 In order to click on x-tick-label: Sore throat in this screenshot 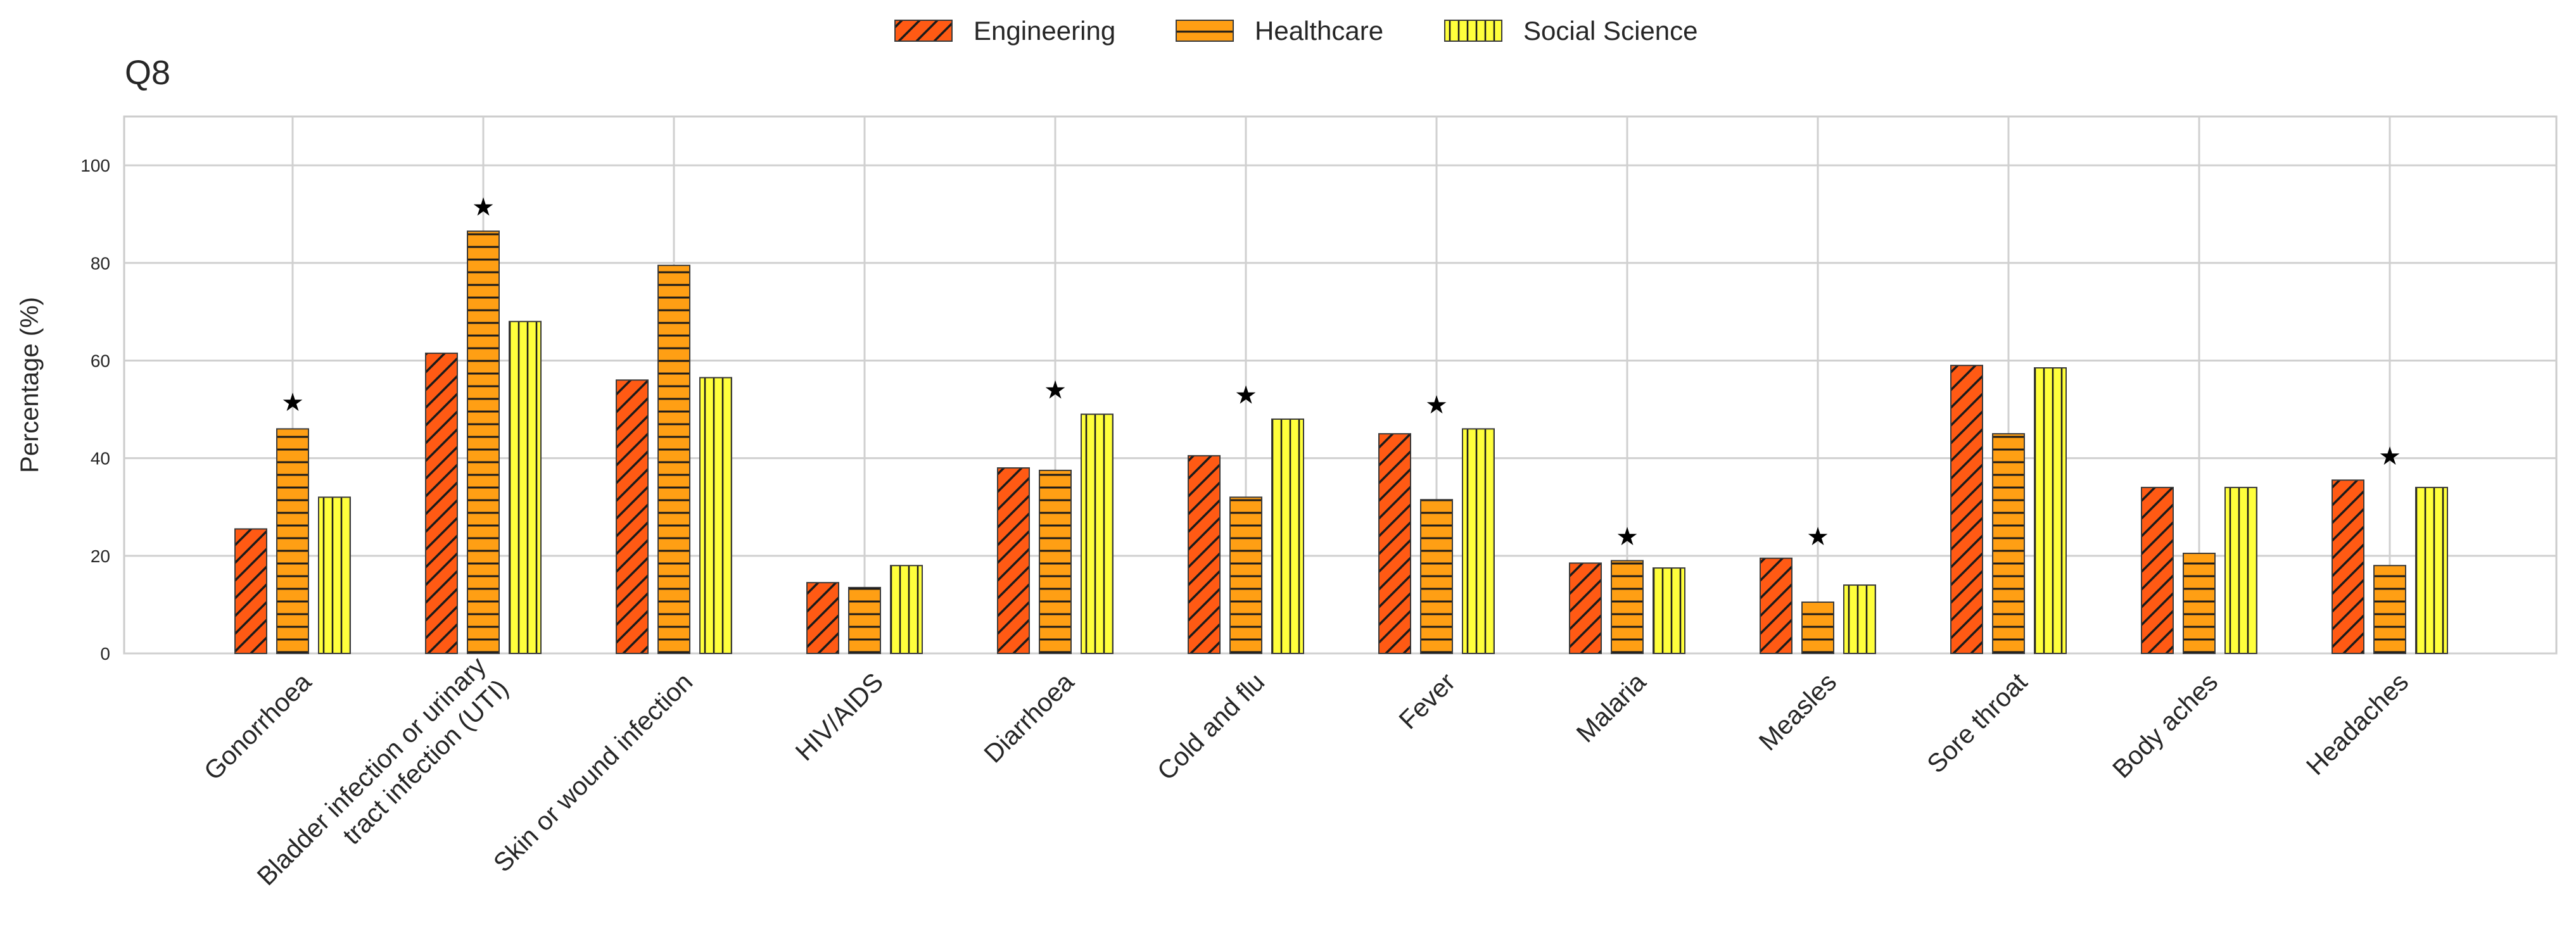, I will do `click(1977, 722)`.